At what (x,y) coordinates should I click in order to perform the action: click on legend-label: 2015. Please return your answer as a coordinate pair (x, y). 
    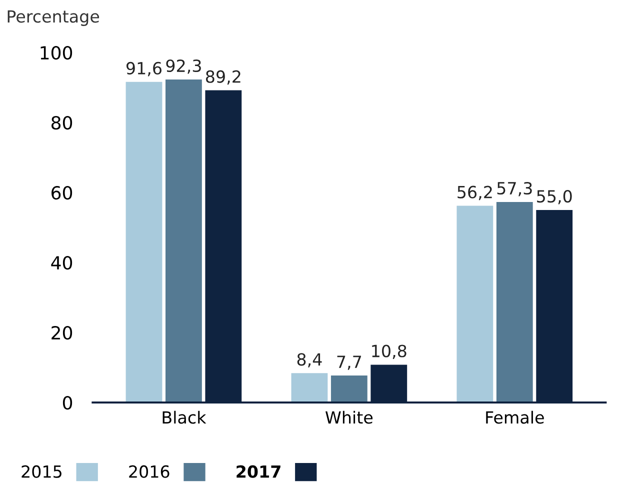
    Looking at the image, I should click on (42, 471).